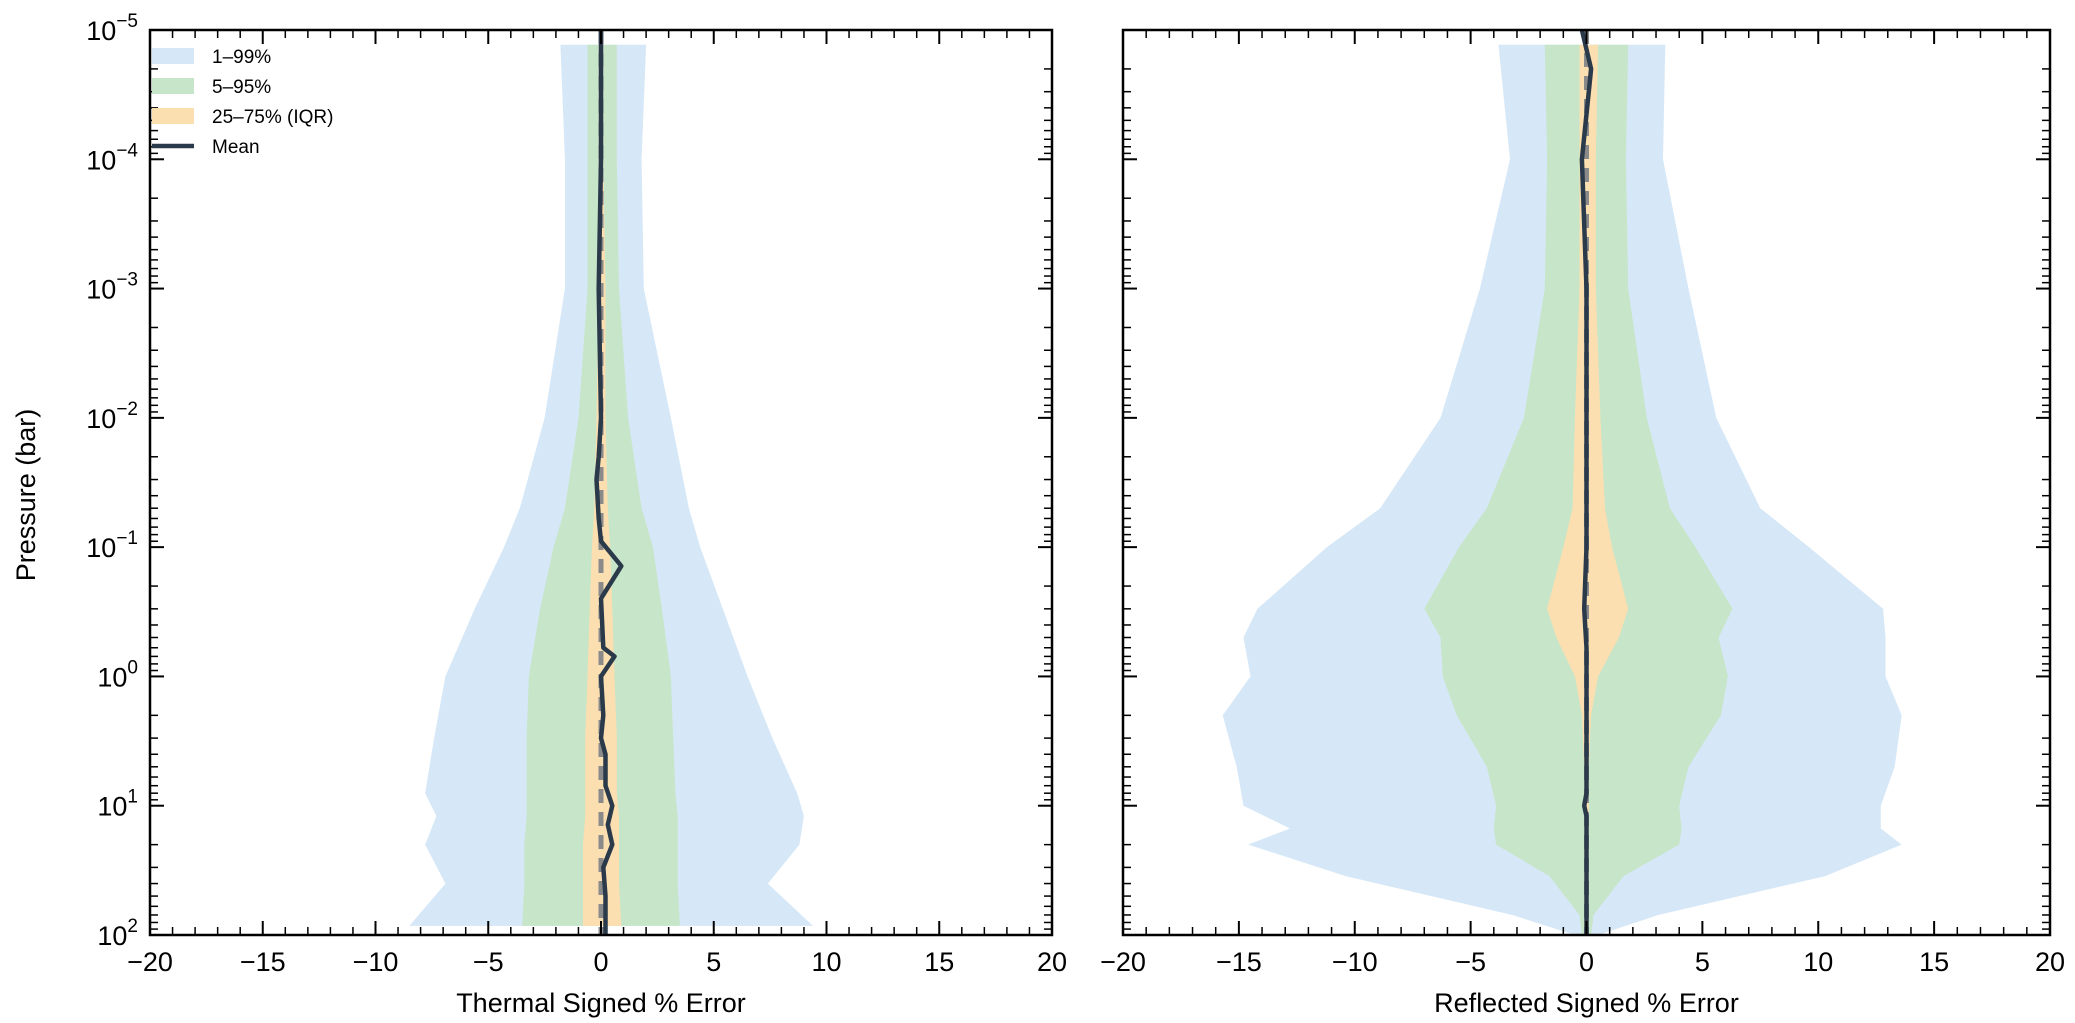 This screenshot has height=1023, width=2075. I want to click on legend-item: 1–99%, so click(211, 57).